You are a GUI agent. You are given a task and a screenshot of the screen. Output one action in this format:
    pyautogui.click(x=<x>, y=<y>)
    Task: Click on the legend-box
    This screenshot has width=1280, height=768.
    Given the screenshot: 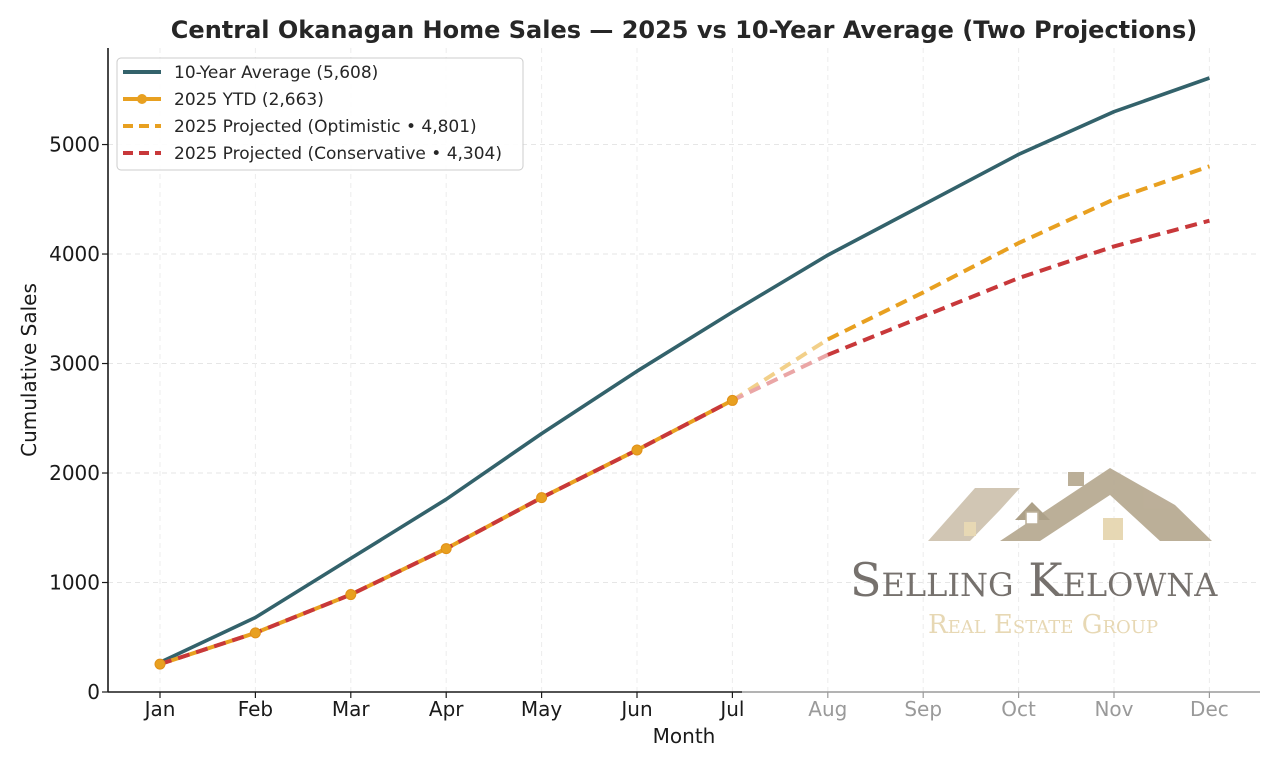 What is the action you would take?
    pyautogui.click(x=320, y=114)
    